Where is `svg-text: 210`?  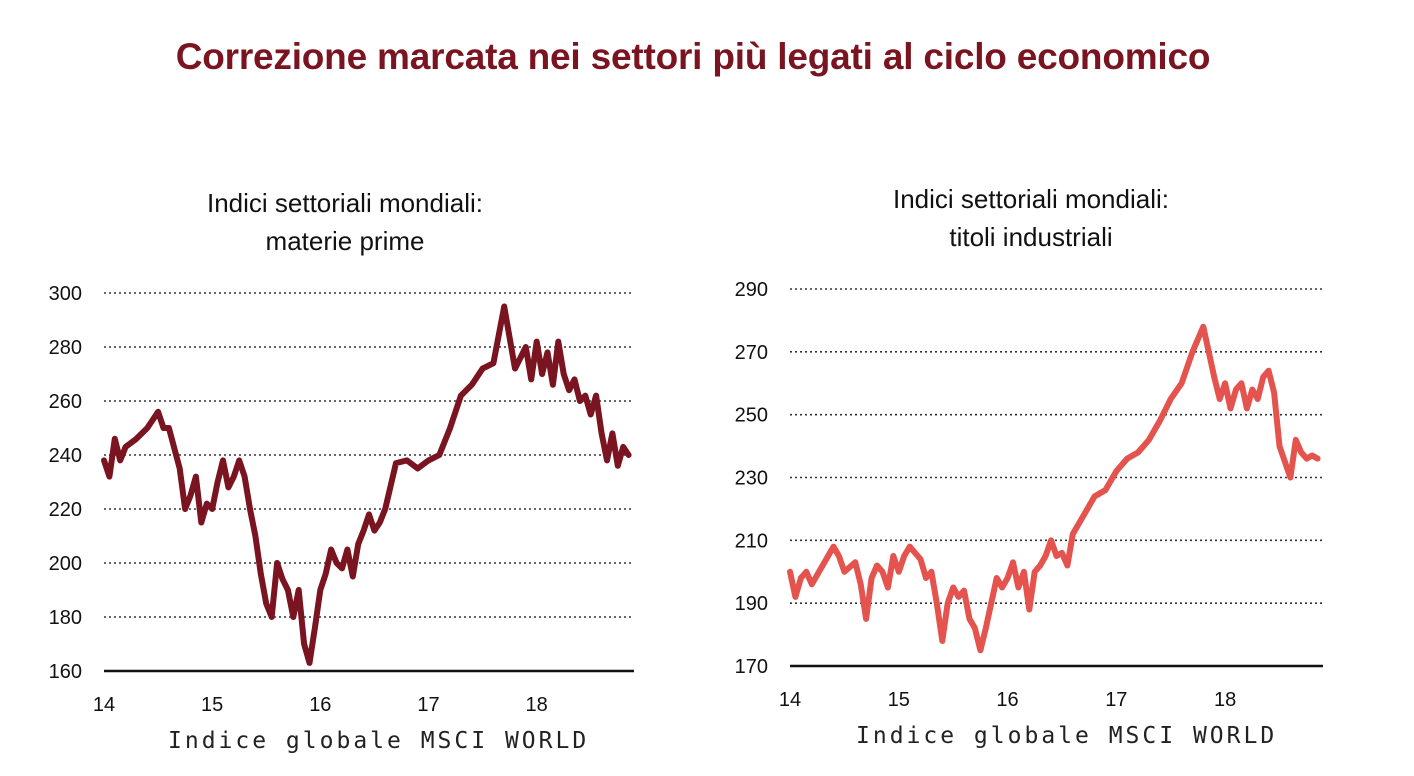 svg-text: 210 is located at coordinates (751, 541).